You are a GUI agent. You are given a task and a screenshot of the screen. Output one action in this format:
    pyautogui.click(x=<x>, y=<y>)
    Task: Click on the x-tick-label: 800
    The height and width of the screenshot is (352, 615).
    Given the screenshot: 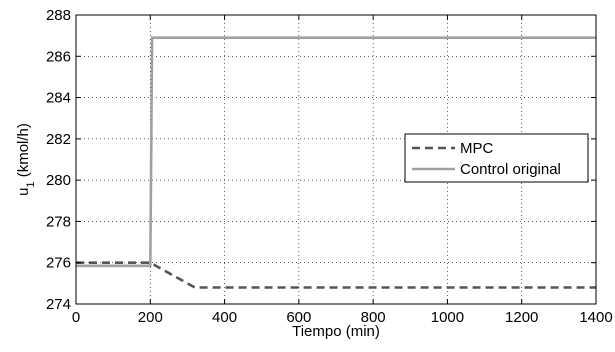 What is the action you would take?
    pyautogui.click(x=373, y=317)
    